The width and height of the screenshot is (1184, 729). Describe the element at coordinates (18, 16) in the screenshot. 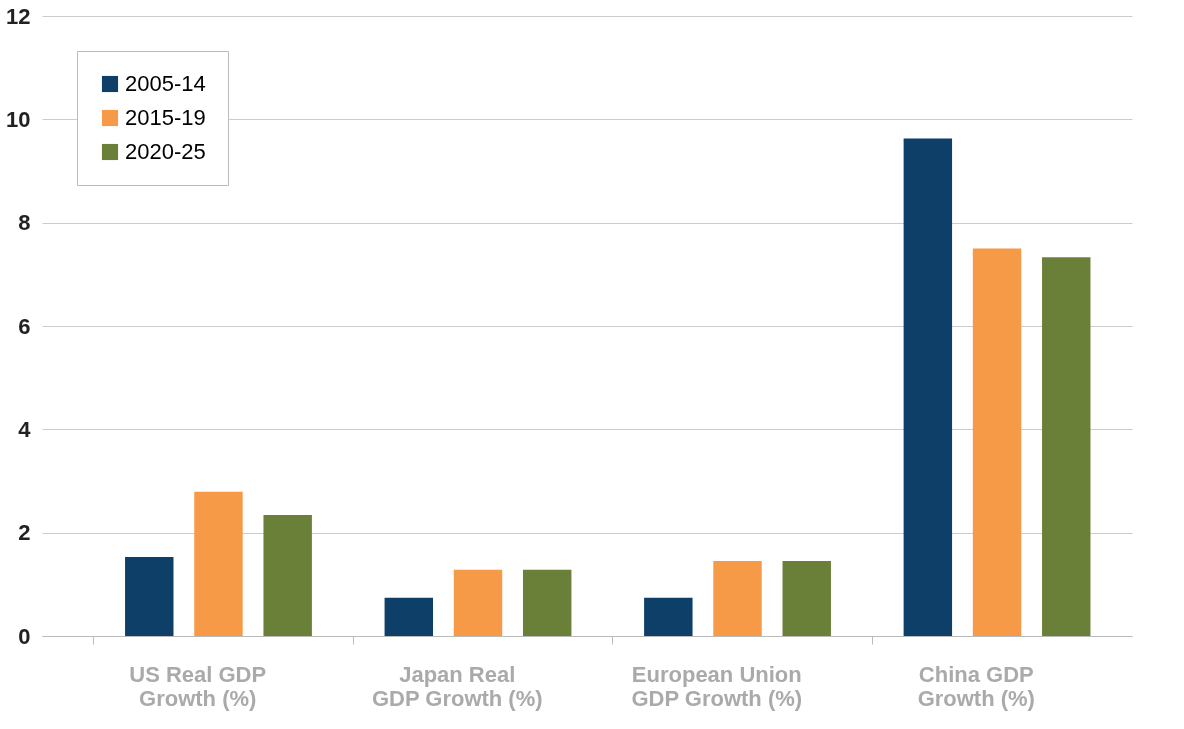

I see `y-tick-label: 12` at that location.